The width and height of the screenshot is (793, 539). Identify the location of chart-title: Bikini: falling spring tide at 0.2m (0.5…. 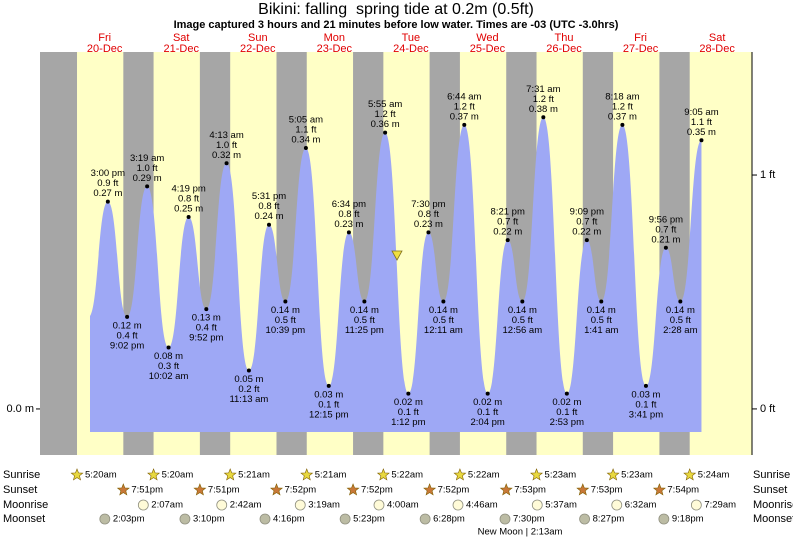
(396, 9).